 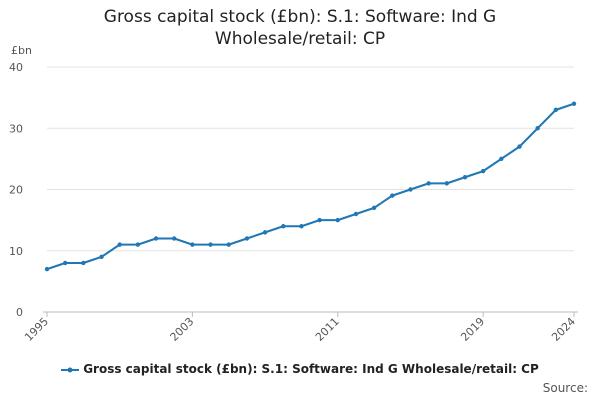 I want to click on y-tick-label: 30, so click(x=16, y=128).